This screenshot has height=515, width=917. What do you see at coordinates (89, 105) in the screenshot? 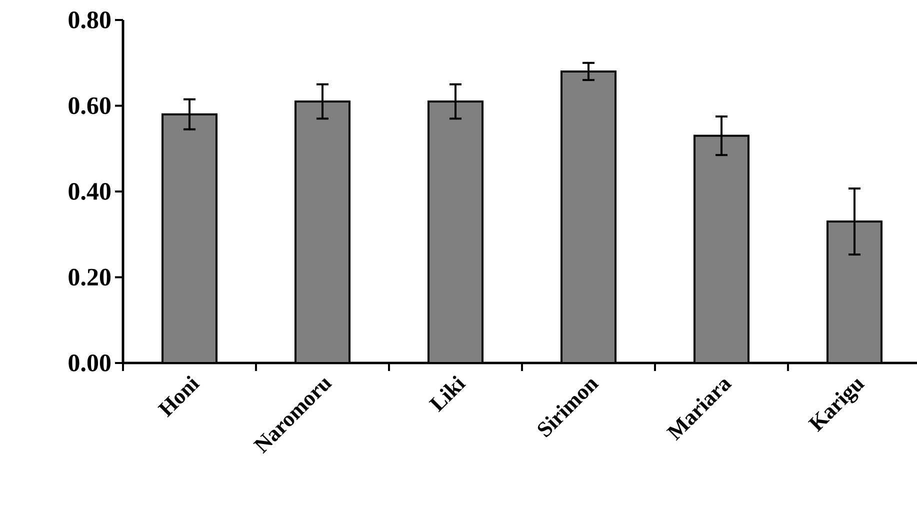
I see `y-tick-label: 0.60` at bounding box center [89, 105].